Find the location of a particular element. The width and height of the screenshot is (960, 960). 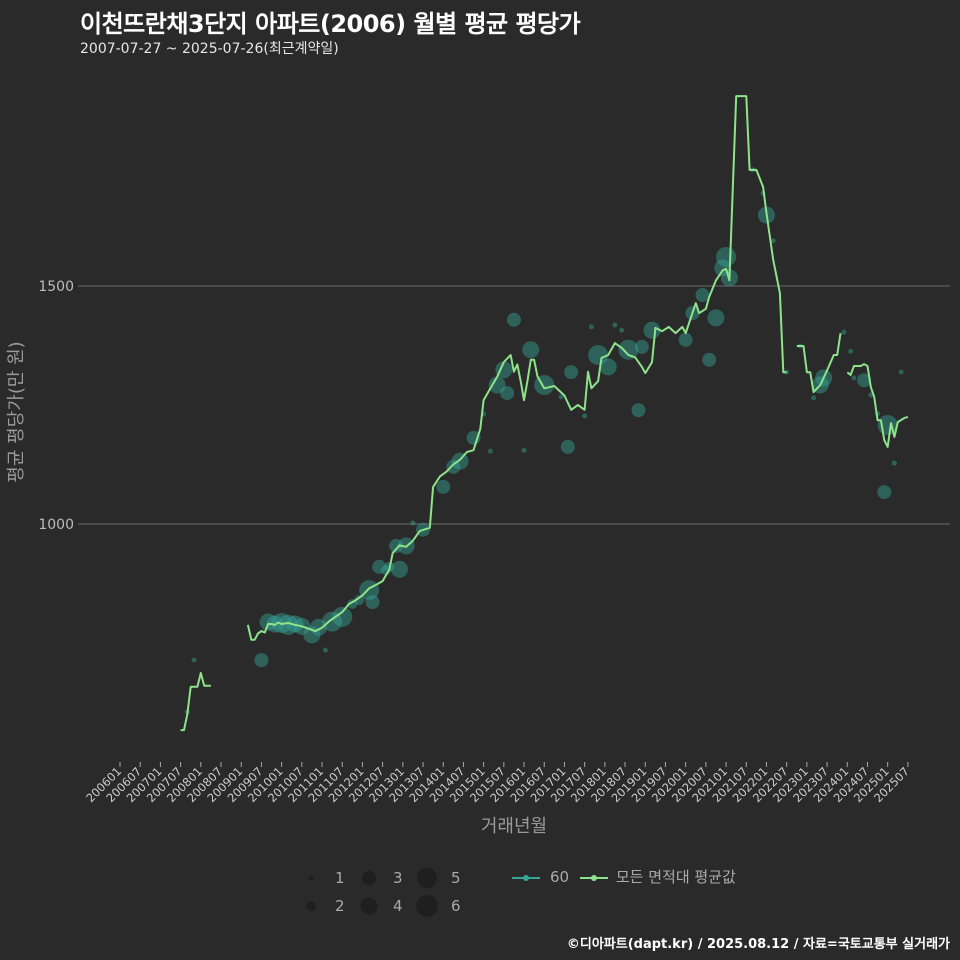

x-axis-label: 거래년월 is located at coordinates (514, 826).